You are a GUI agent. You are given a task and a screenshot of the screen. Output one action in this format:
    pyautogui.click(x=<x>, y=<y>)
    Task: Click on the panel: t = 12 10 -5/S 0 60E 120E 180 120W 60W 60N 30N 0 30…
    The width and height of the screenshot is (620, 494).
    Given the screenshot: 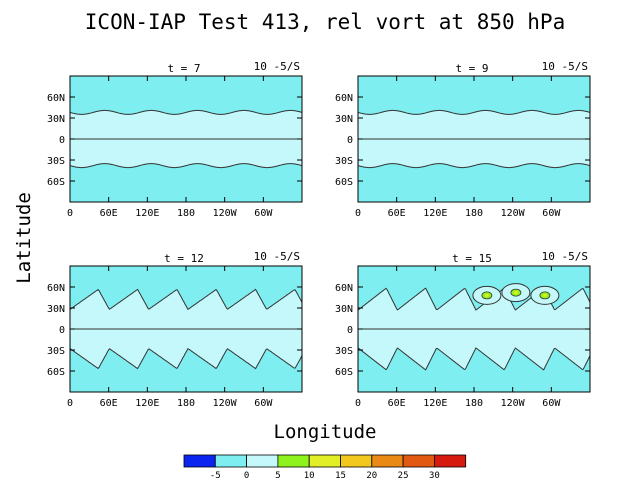 What is the action you would take?
    pyautogui.click(x=175, y=329)
    